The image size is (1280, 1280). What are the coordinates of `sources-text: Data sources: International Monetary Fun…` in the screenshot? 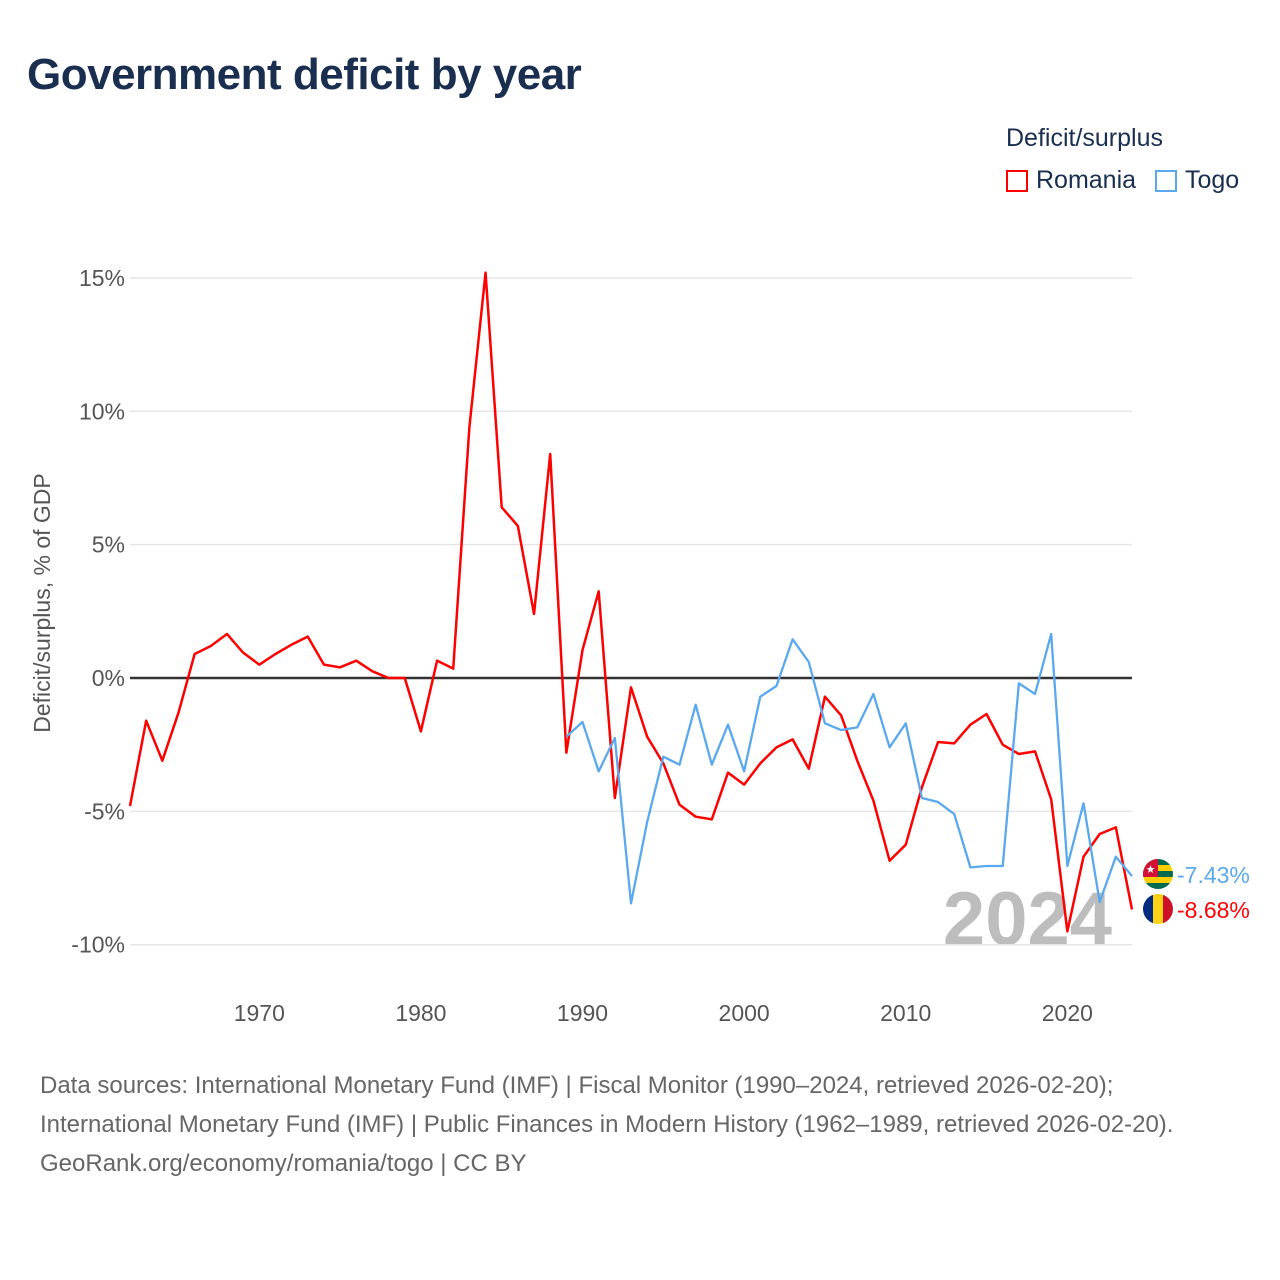 It's located at (607, 1105).